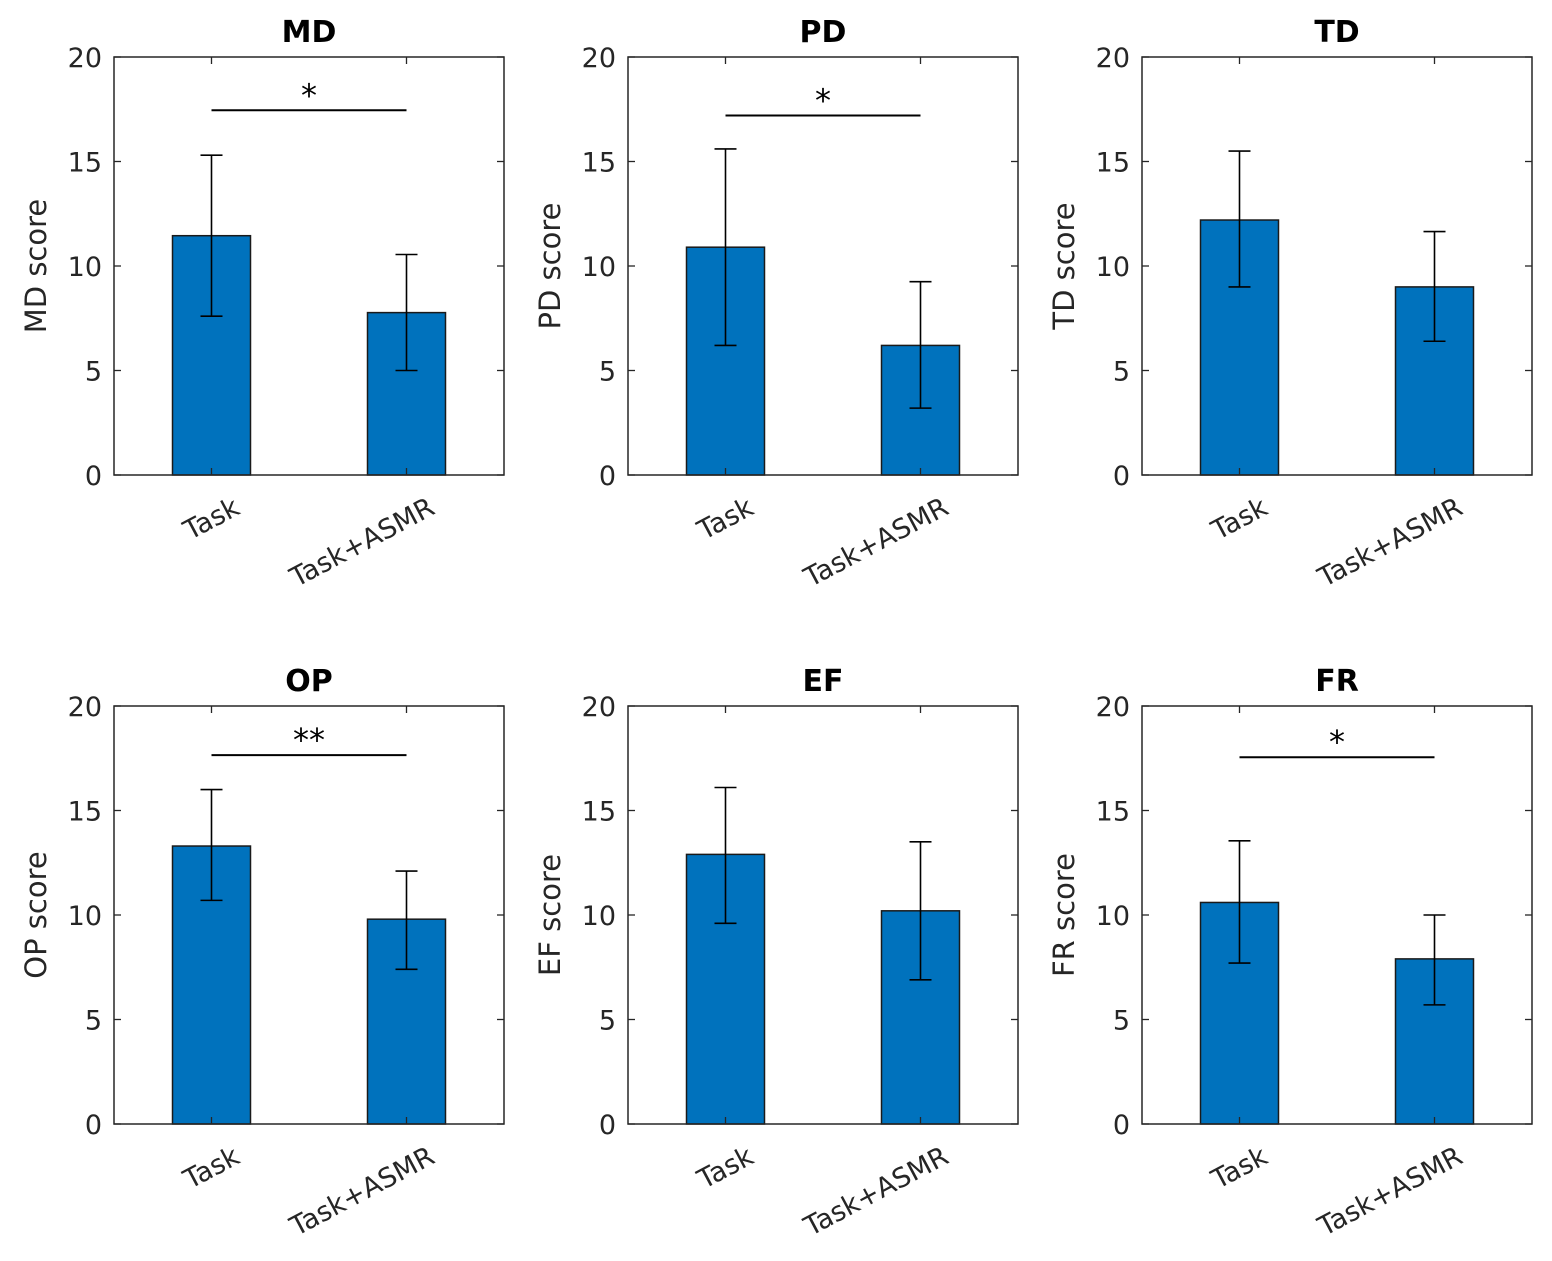  I want to click on y-axis-label: EF score, so click(550, 915).